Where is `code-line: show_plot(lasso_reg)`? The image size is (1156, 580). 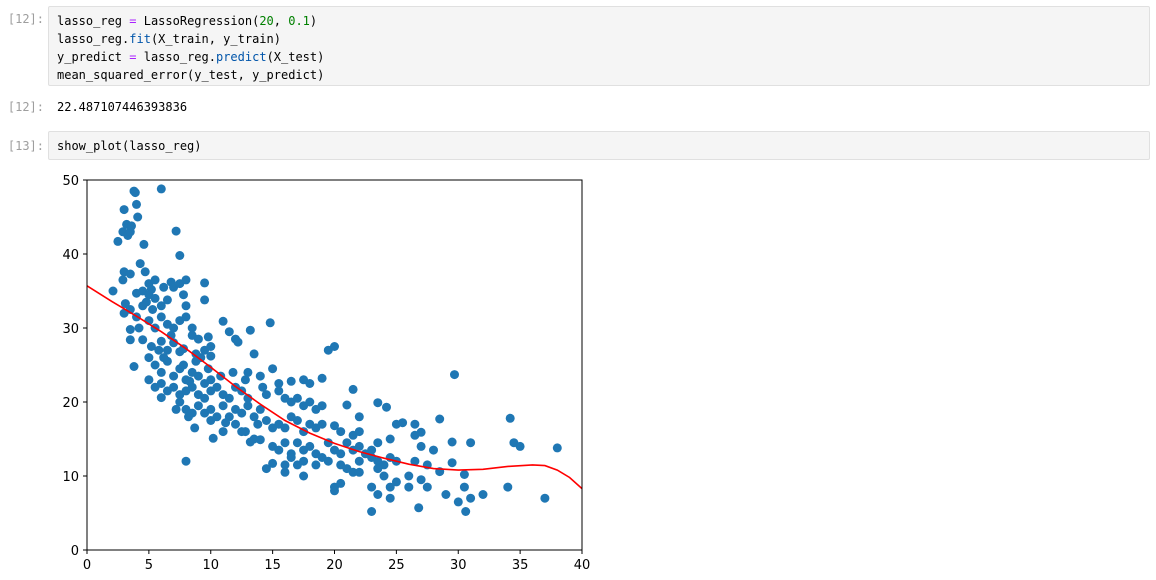 code-line: show_plot(lasso_reg) is located at coordinates (129, 146).